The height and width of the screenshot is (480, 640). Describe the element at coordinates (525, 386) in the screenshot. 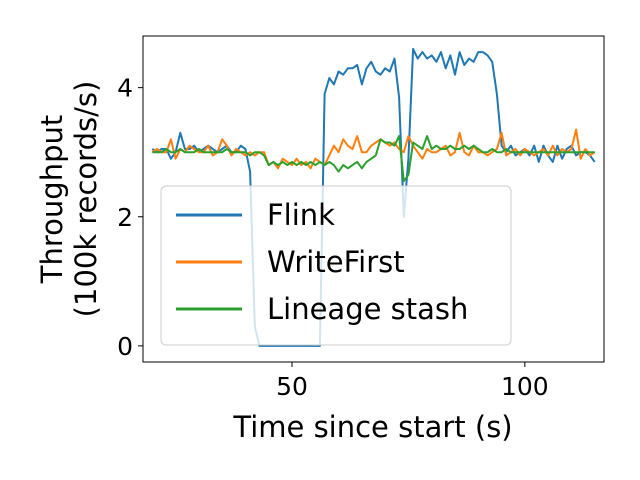

I see `x-tick-label: 100` at that location.